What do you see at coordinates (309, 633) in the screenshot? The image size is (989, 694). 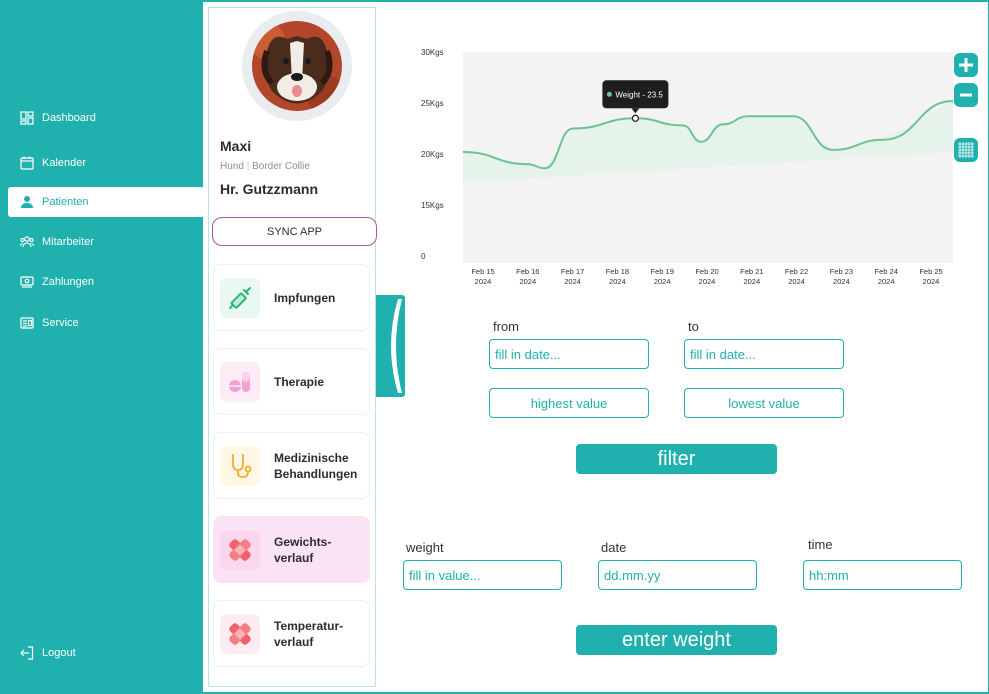 I see `menu-card-label: Temperatur- verlauf` at bounding box center [309, 633].